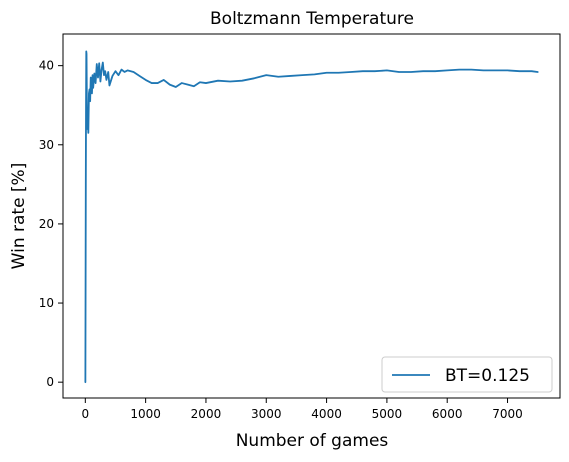  I want to click on y-axis-label: Win rate [%], so click(19, 216).